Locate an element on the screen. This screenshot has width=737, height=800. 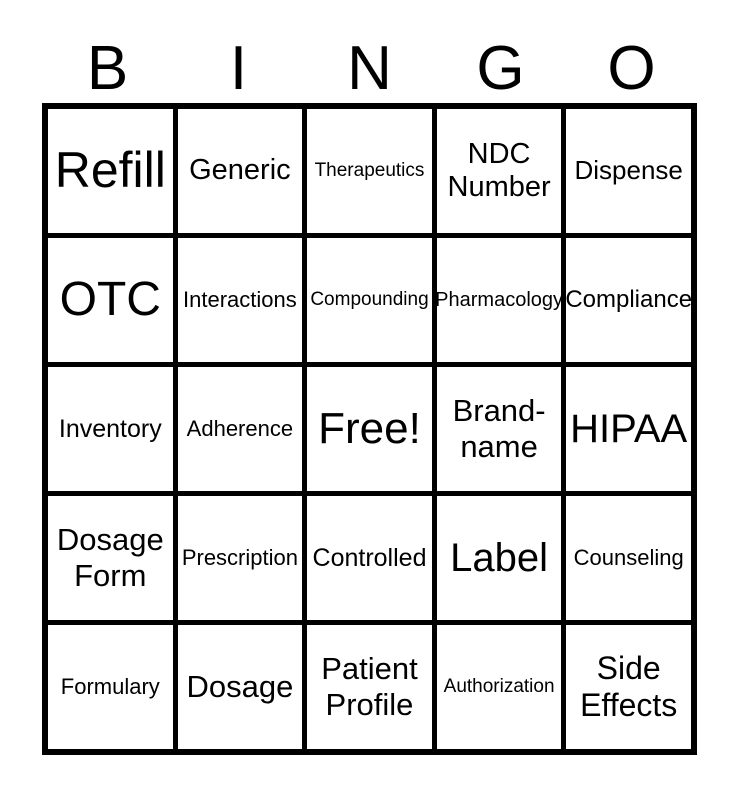
bingo-cell: NDC Number is located at coordinates (499, 171).